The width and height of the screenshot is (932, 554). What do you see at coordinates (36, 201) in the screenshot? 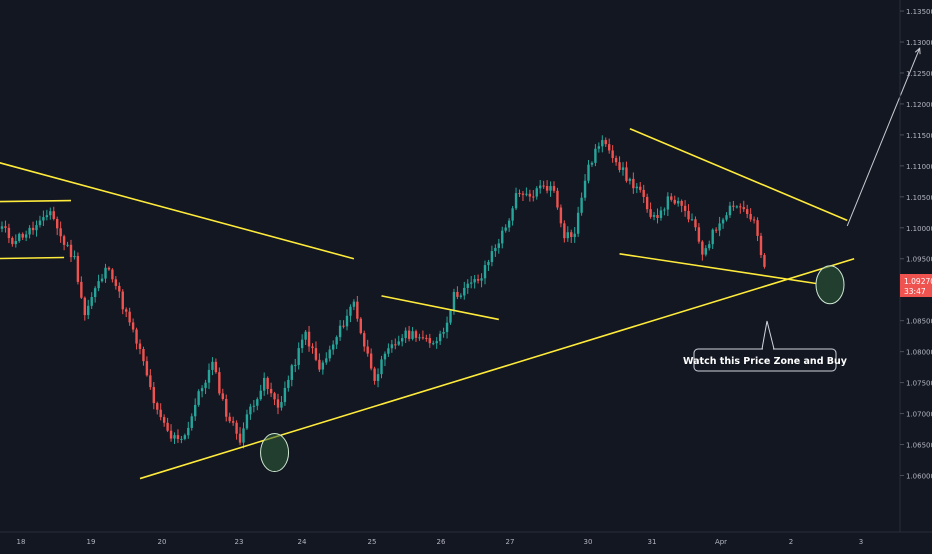
I see `consolidation-top-line` at bounding box center [36, 201].